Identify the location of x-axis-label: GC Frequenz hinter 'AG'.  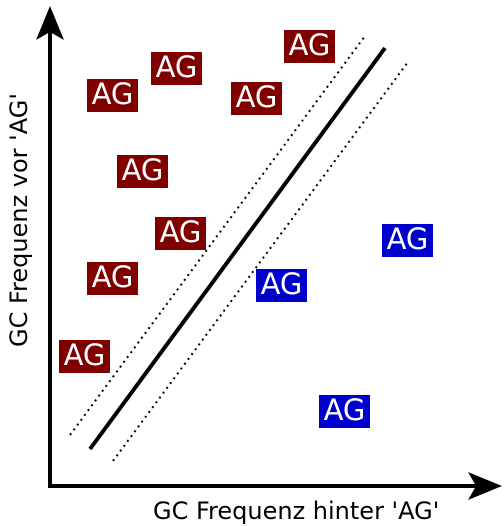
(296, 511).